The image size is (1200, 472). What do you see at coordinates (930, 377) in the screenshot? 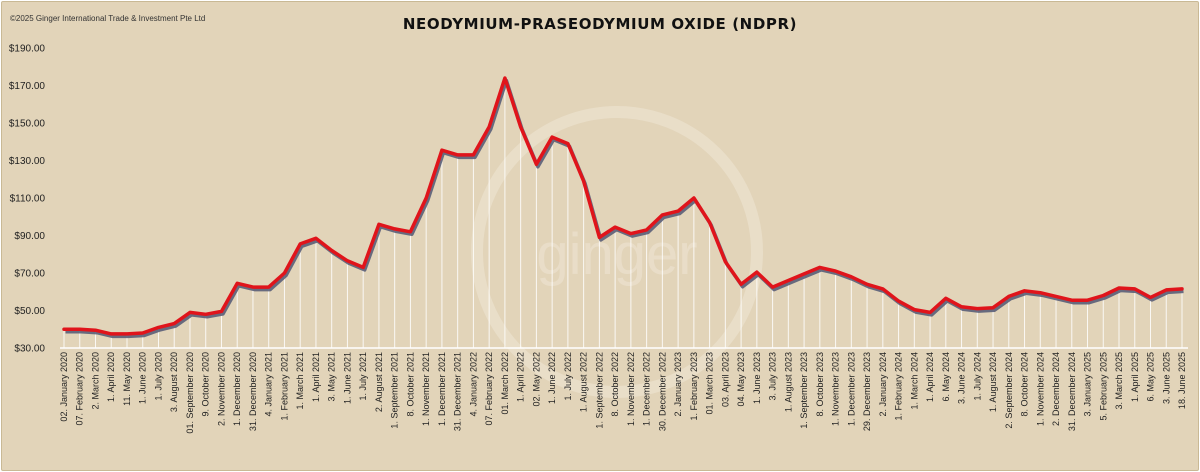
I see `x-tick-label: 1. April 2024` at bounding box center [930, 377].